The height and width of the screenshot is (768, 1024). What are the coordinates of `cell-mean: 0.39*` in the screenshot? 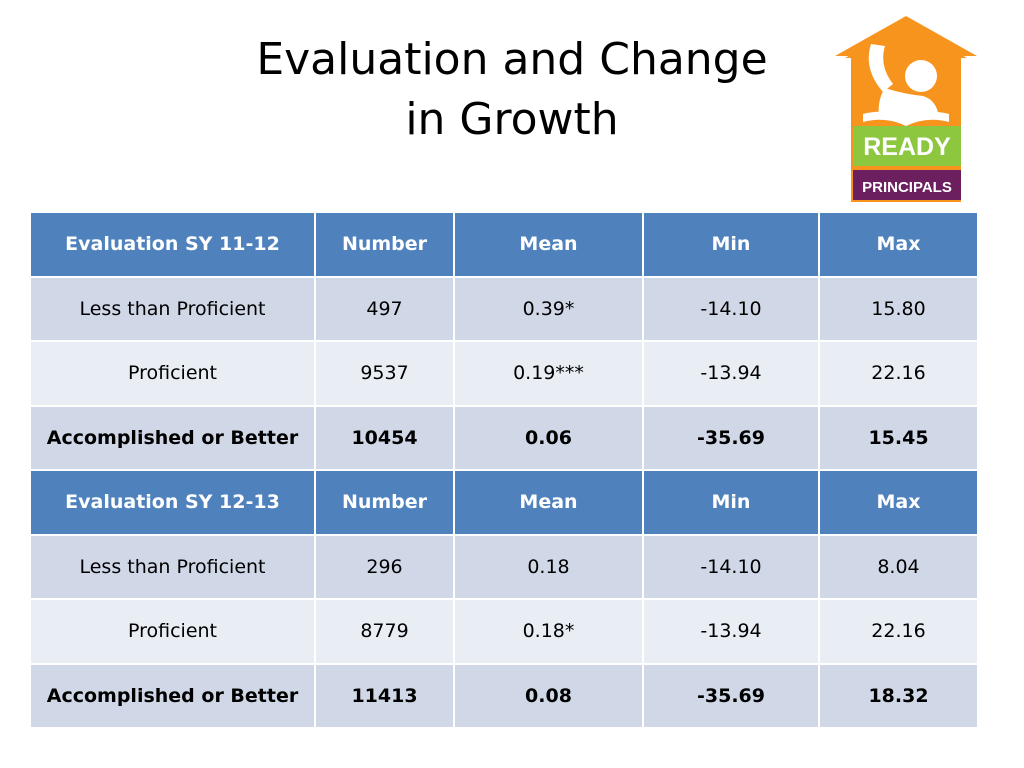 It's located at (548, 308).